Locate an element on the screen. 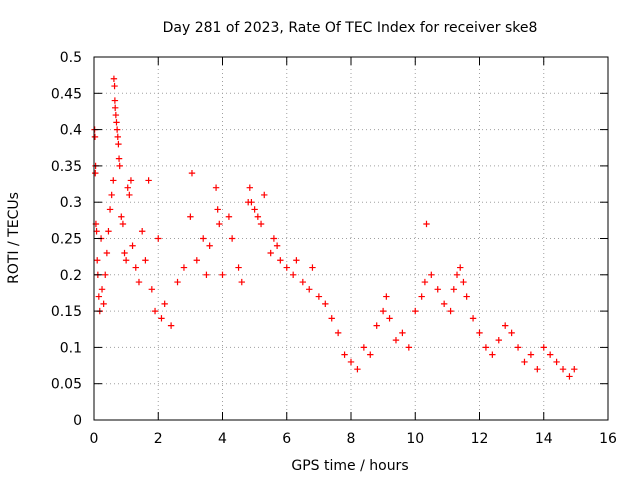 This screenshot has width=640, height=480. y-tick-label: 0.3 is located at coordinates (71, 203).